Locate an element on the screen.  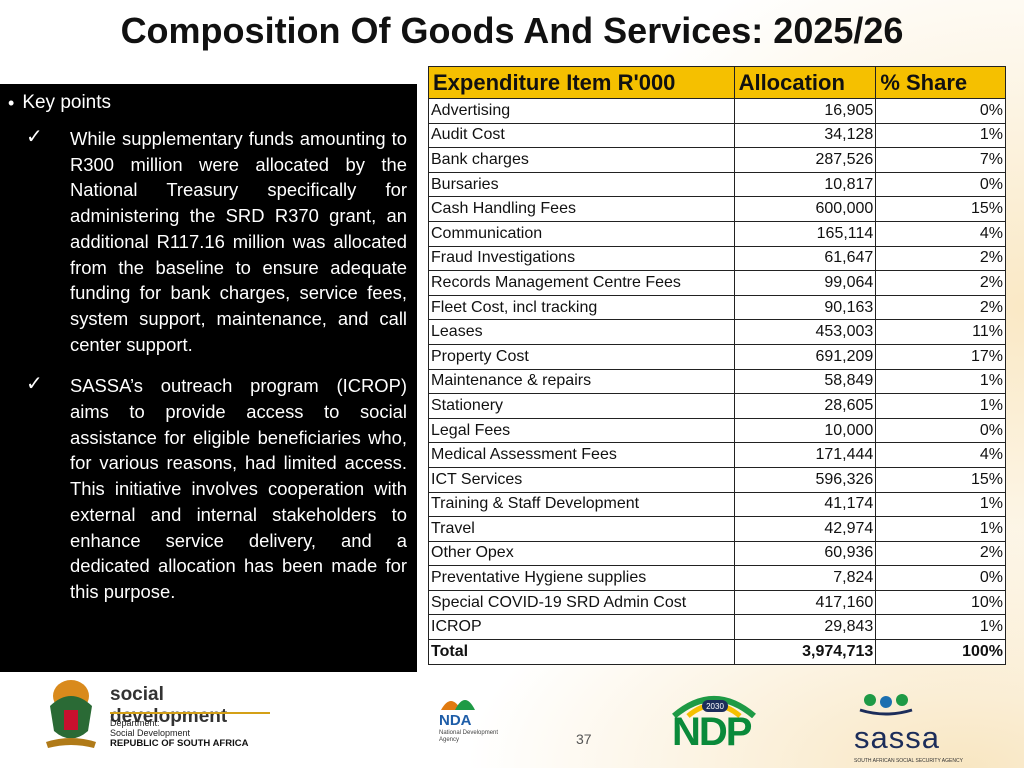
key-points-heading-row: • Key points is located at coordinates (207, 103).